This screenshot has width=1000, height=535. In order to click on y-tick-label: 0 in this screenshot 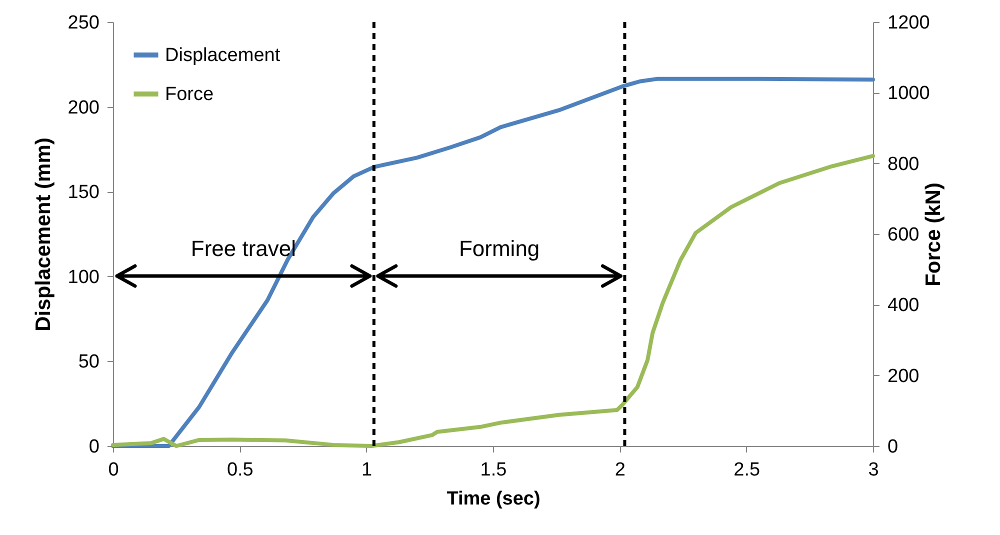, I will do `click(94, 447)`.